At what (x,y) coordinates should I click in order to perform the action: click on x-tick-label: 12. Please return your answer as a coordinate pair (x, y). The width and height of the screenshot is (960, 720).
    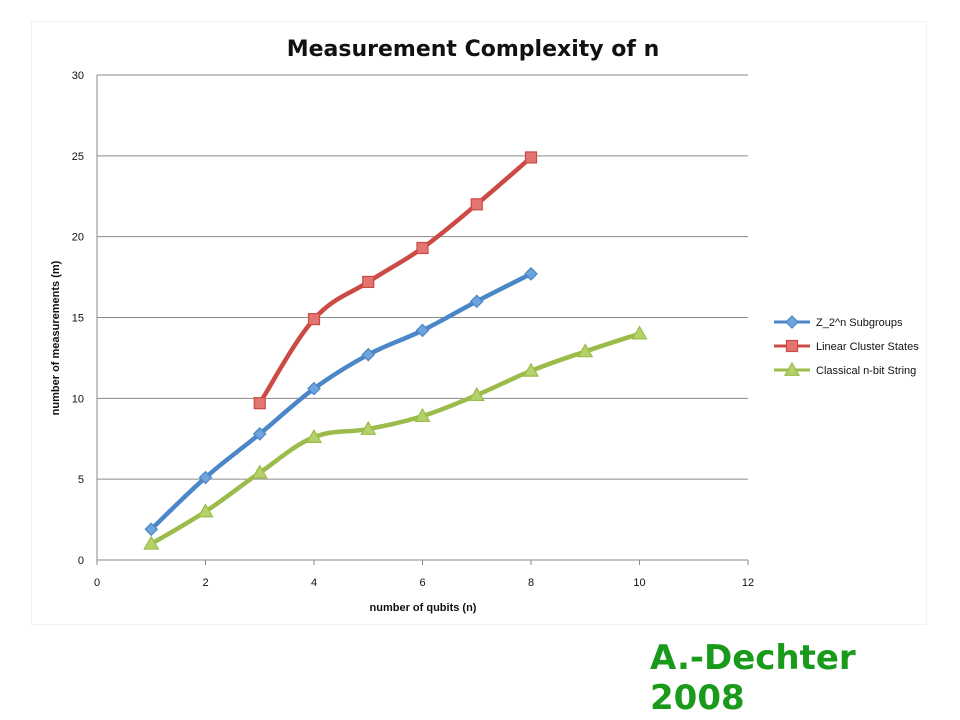
    Looking at the image, I should click on (748, 583).